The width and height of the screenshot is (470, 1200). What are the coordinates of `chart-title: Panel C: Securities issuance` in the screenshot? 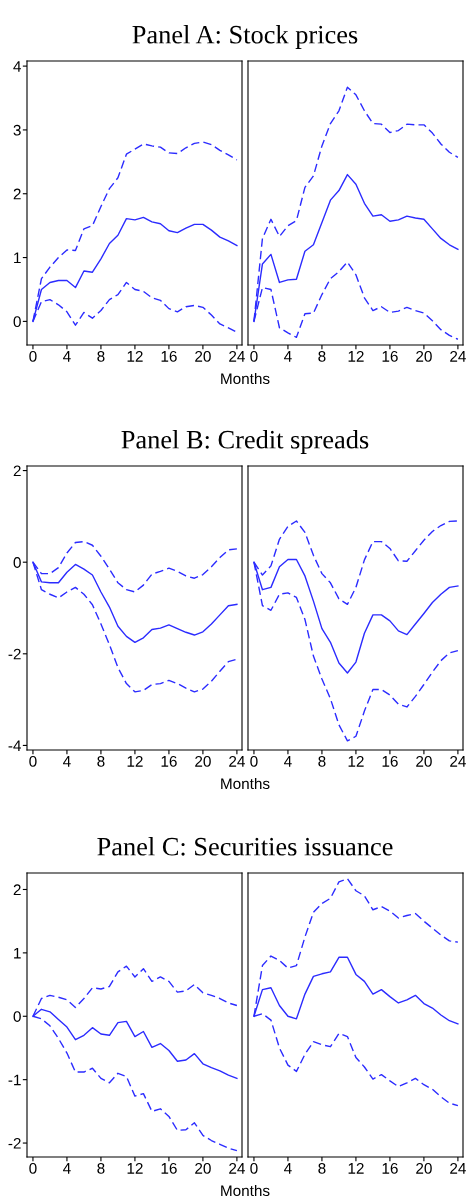 It's located at (245, 846).